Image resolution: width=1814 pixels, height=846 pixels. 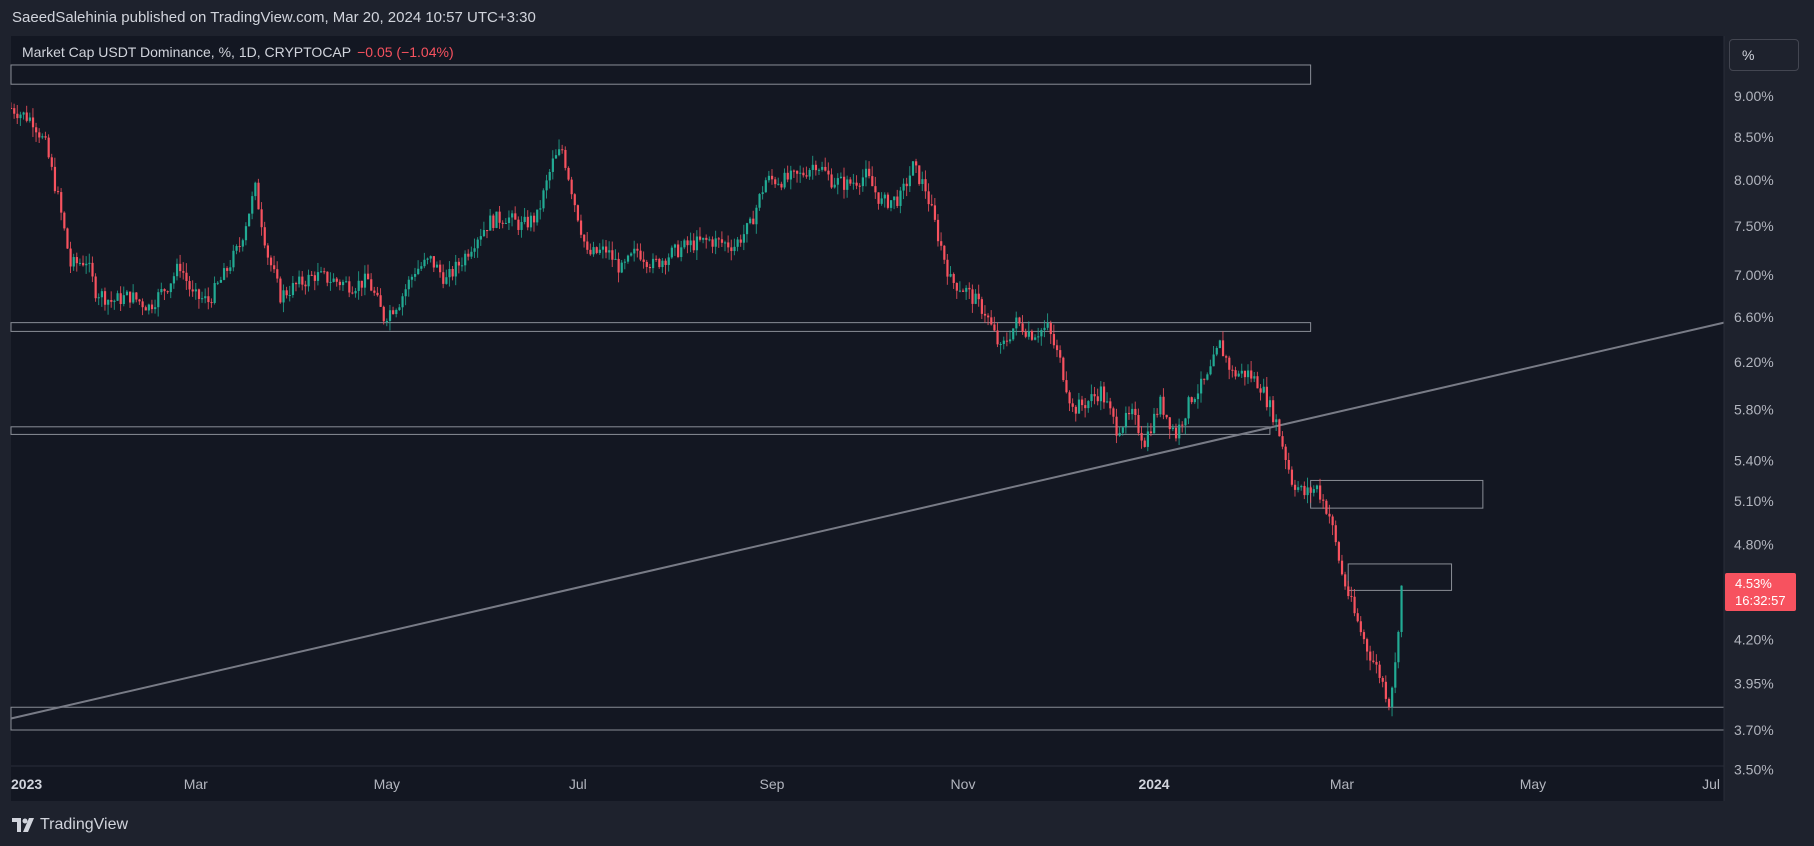 What do you see at coordinates (1754, 362) in the screenshot?
I see `price-tick-label: 6.20%` at bounding box center [1754, 362].